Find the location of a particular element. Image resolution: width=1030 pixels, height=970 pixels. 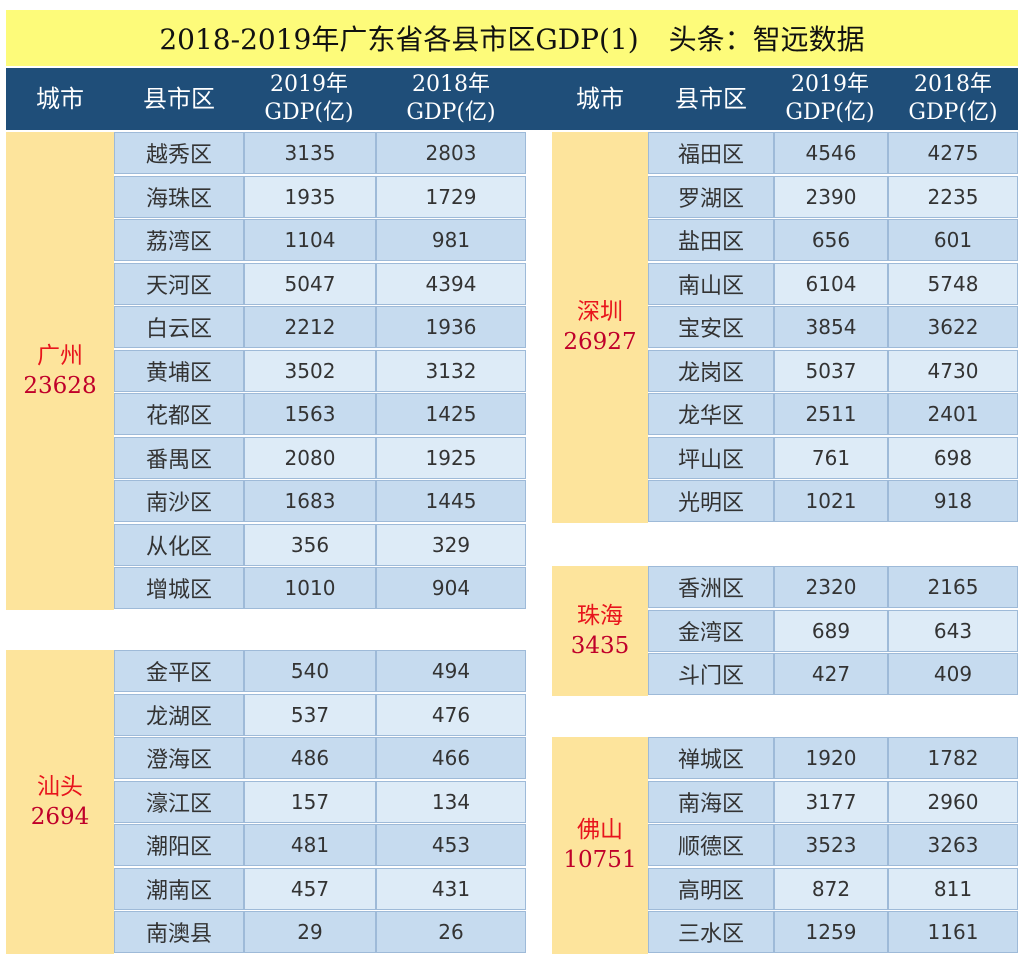

district-name: 潮阳区 is located at coordinates (179, 845).